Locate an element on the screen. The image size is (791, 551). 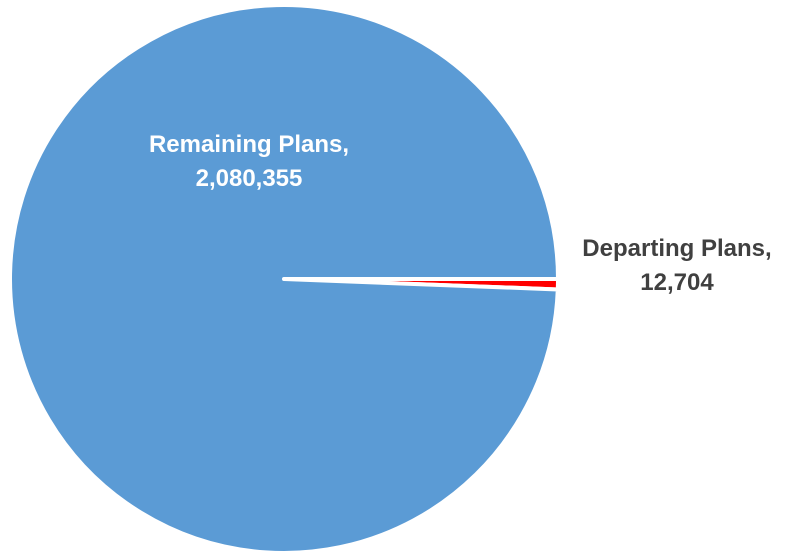
data-label-departing: Departing Plans, 12,704 is located at coordinates (677, 266).